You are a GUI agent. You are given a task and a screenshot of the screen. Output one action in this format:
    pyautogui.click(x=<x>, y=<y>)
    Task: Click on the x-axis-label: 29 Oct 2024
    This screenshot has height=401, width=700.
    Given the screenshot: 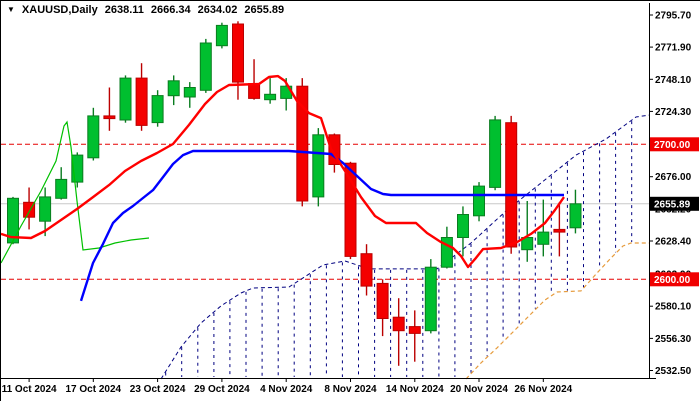 What is the action you would take?
    pyautogui.click(x=222, y=389)
    